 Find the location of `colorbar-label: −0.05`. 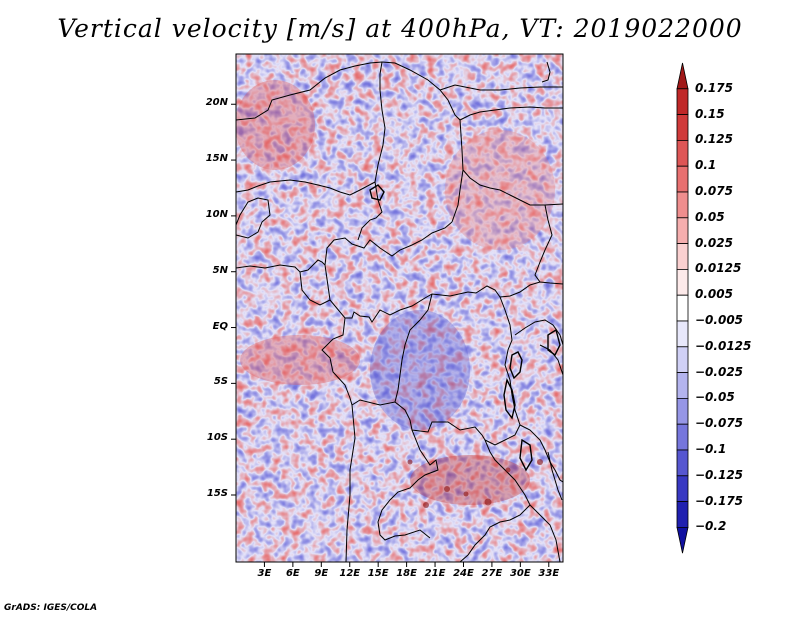

colorbar-label: −0.05 is located at coordinates (715, 397).